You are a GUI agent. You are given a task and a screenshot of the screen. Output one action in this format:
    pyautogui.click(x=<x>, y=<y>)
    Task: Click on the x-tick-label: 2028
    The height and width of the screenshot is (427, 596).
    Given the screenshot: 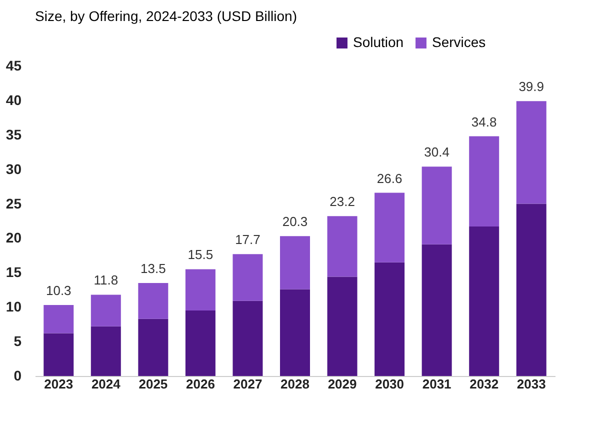 What is the action you would take?
    pyautogui.click(x=295, y=384)
    